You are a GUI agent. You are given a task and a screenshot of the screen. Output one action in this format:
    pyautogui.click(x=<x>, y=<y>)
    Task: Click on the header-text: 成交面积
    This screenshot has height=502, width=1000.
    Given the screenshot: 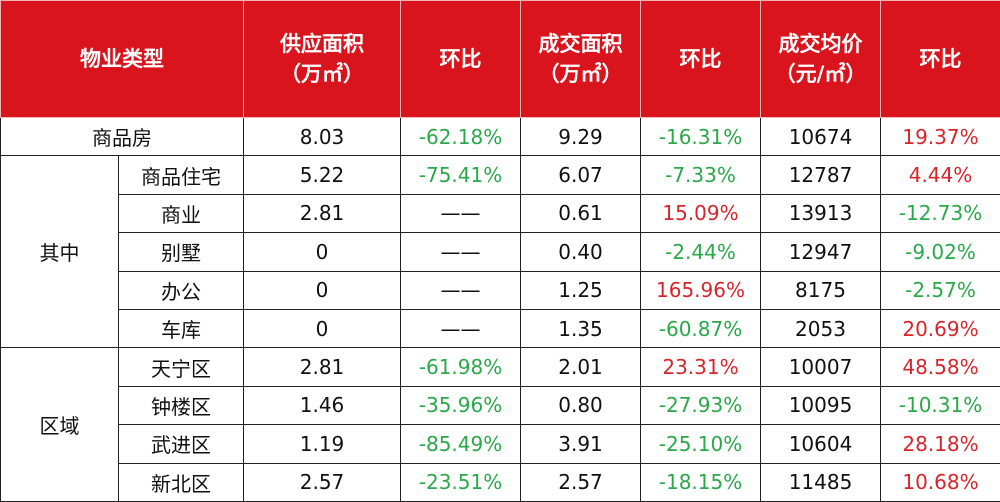 What is the action you would take?
    pyautogui.click(x=580, y=44)
    